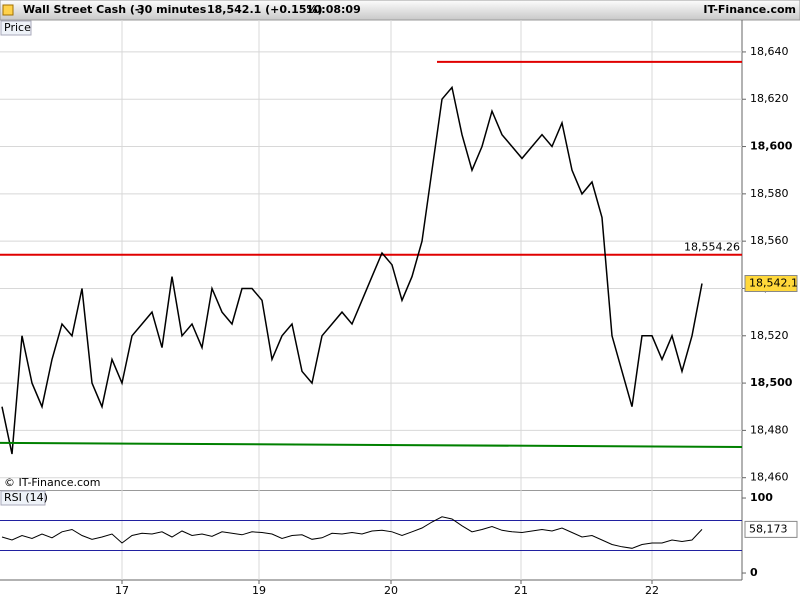 The image size is (800, 600). What do you see at coordinates (400, 10) in the screenshot?
I see `header-bar` at bounding box center [400, 10].